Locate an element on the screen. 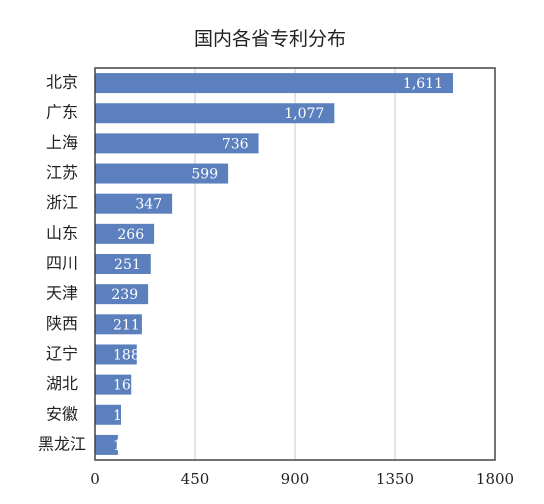 The width and height of the screenshot is (544, 504). value-label: 239 is located at coordinates (124, 295).